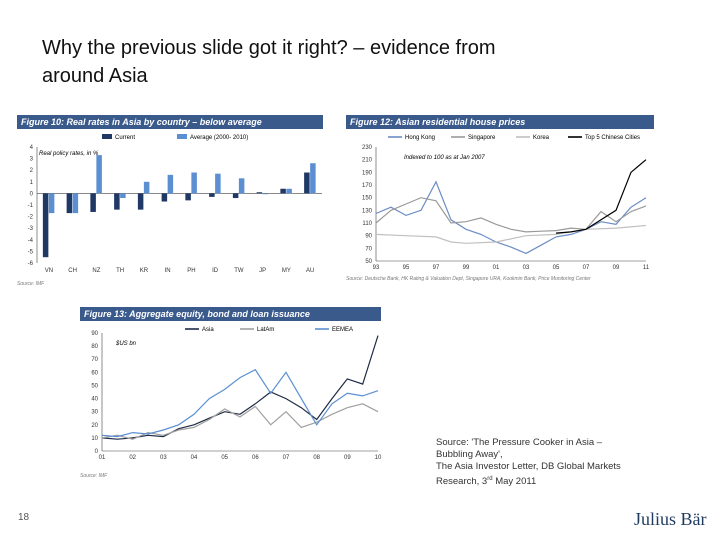 This screenshot has height=540, width=720. Describe the element at coordinates (316, 458) in the screenshot. I see `x-tick-label: 08` at that location.